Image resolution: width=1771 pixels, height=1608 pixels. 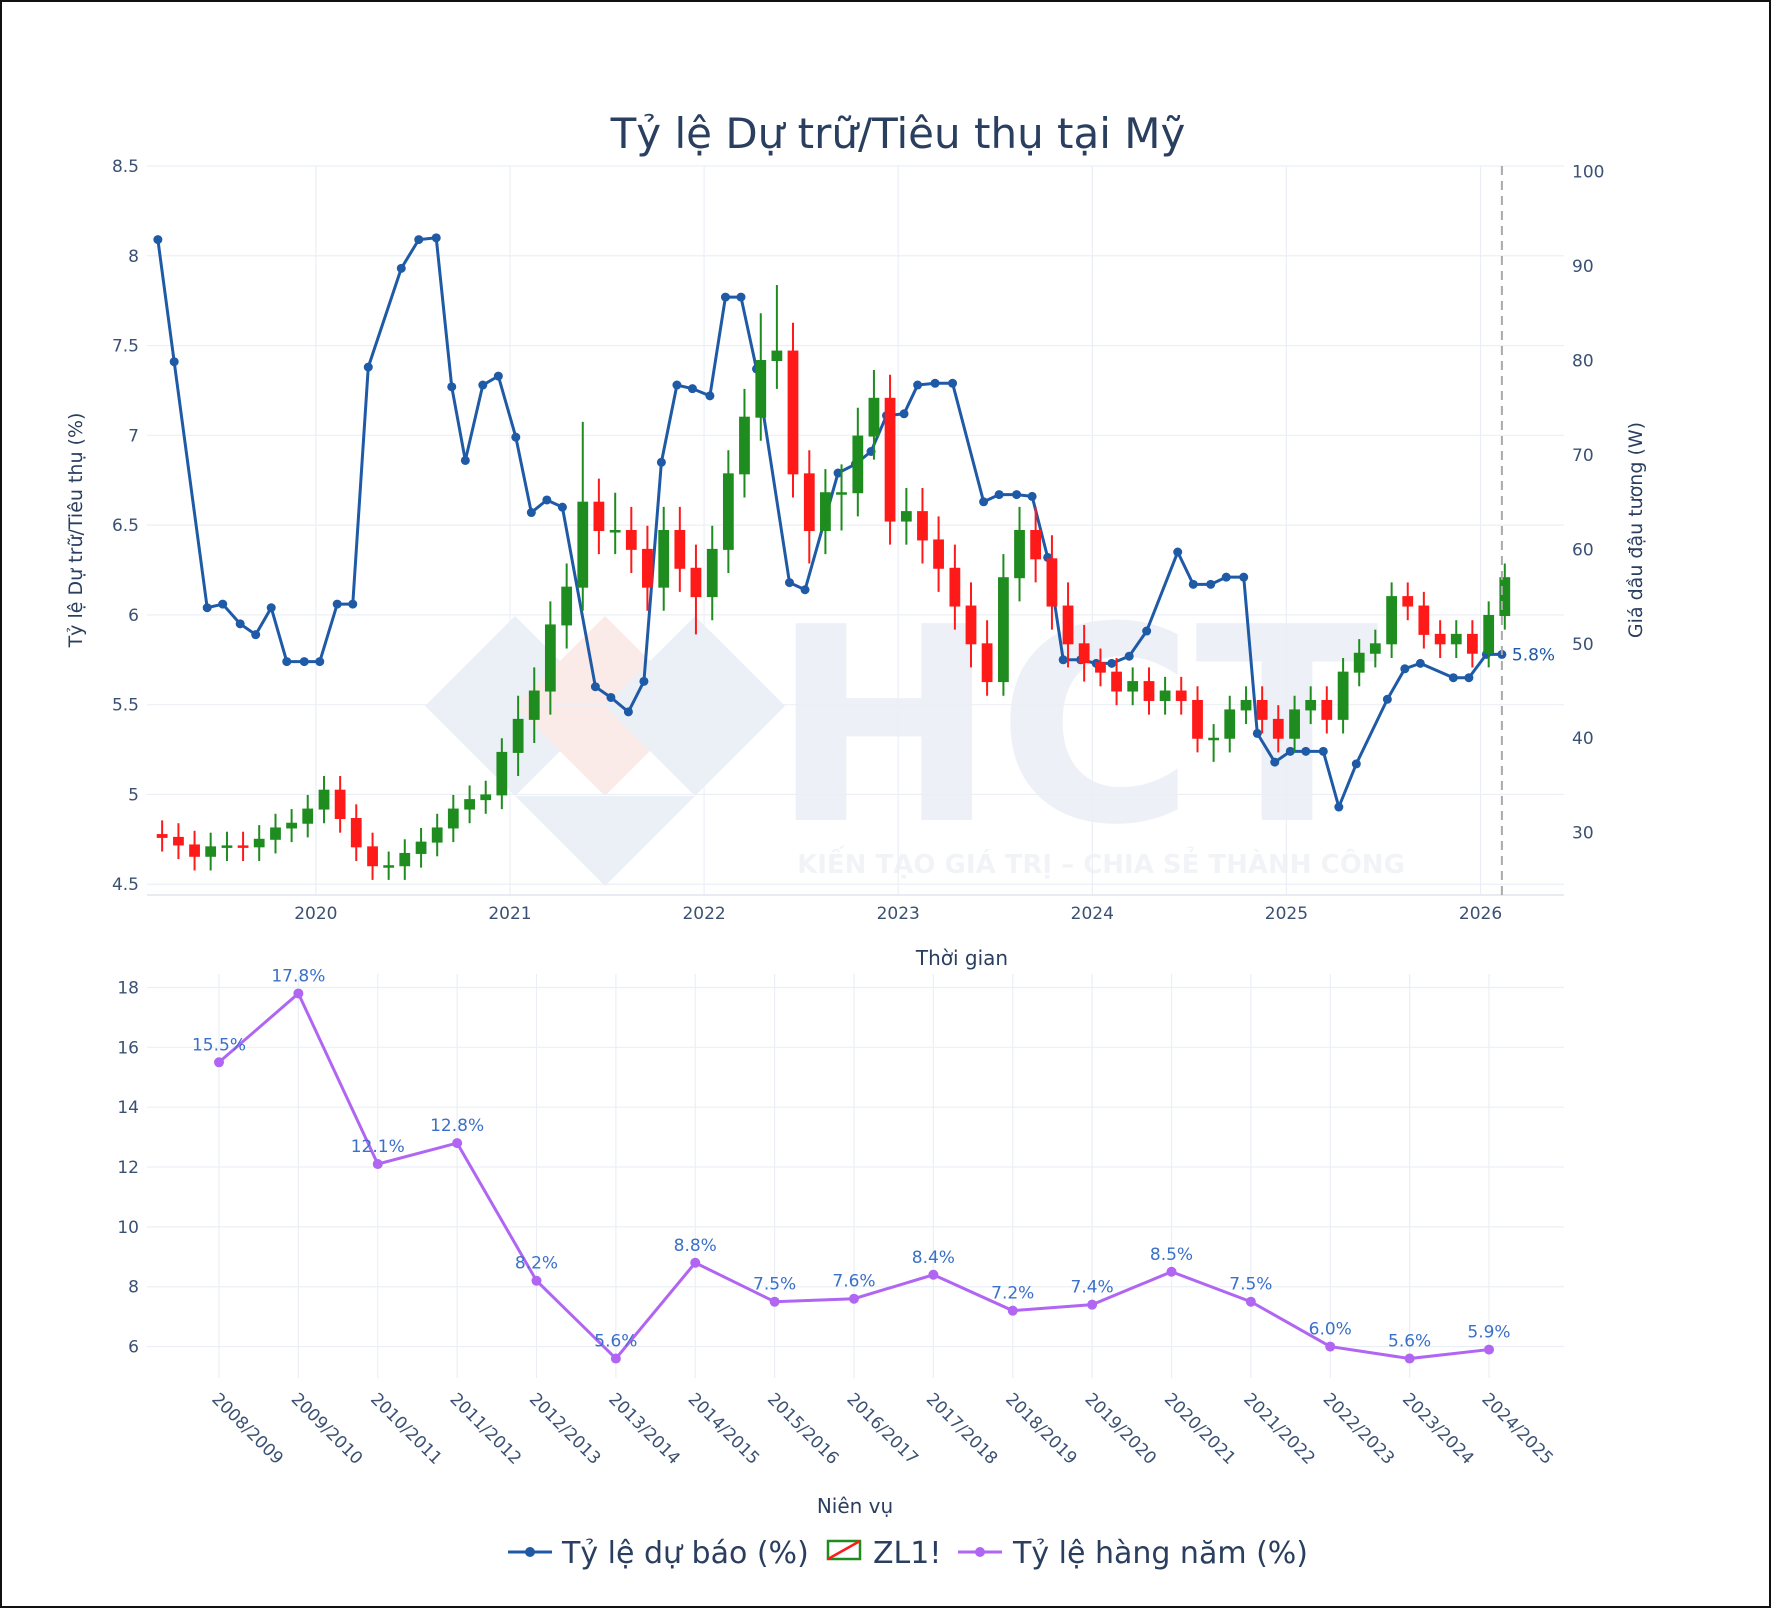 I want to click on x-tick-label: 2025, so click(x=1286, y=914).